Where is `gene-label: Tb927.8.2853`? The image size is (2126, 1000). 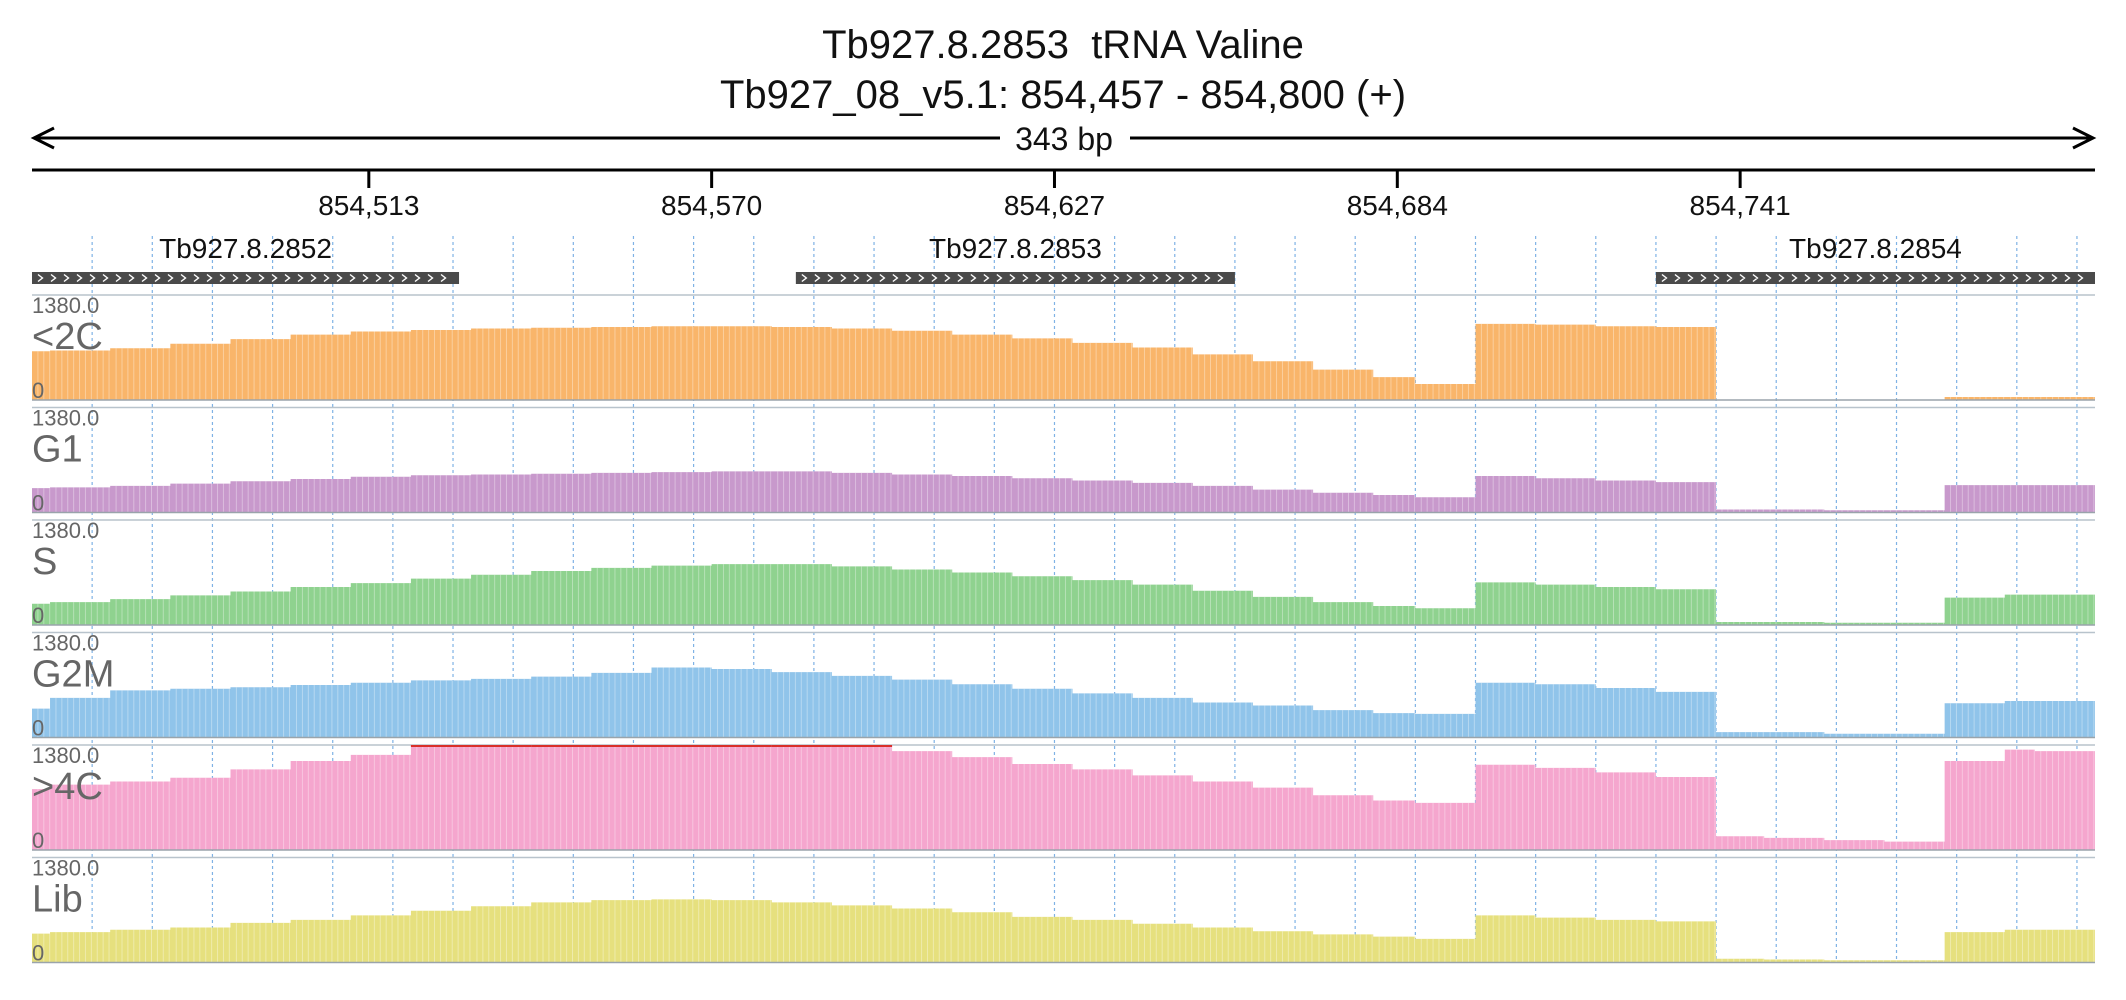 gene-label: Tb927.8.2853 is located at coordinates (1015, 248).